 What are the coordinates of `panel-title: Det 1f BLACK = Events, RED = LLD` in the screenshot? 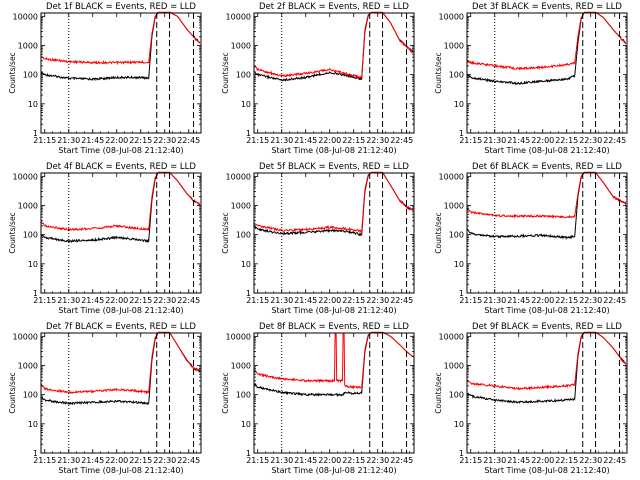 It's located at (121, 7).